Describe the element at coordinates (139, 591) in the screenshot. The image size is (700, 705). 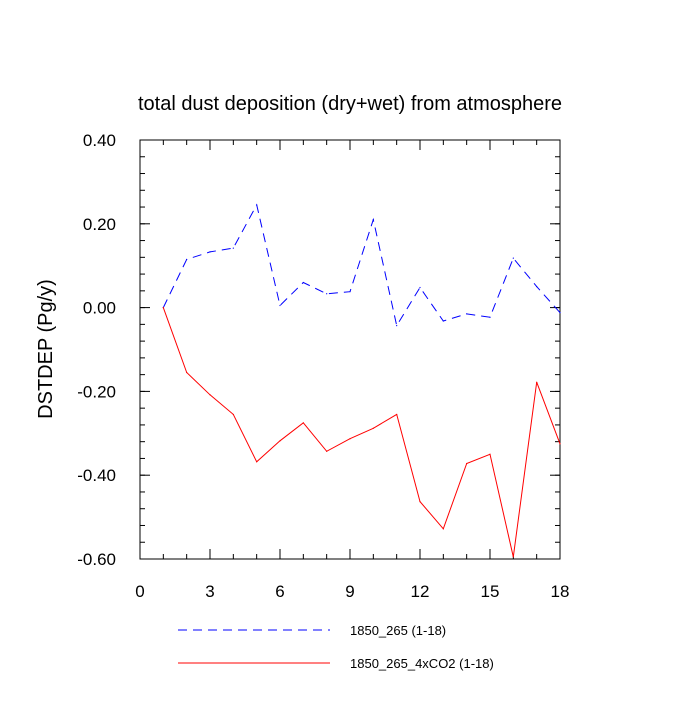
I see `x-tick-label: 0` at that location.